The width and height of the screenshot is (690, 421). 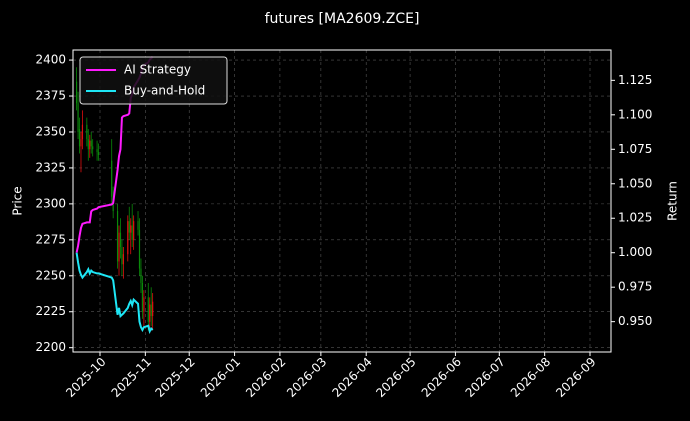 I want to click on y2-axis-label: Return, so click(x=673, y=201).